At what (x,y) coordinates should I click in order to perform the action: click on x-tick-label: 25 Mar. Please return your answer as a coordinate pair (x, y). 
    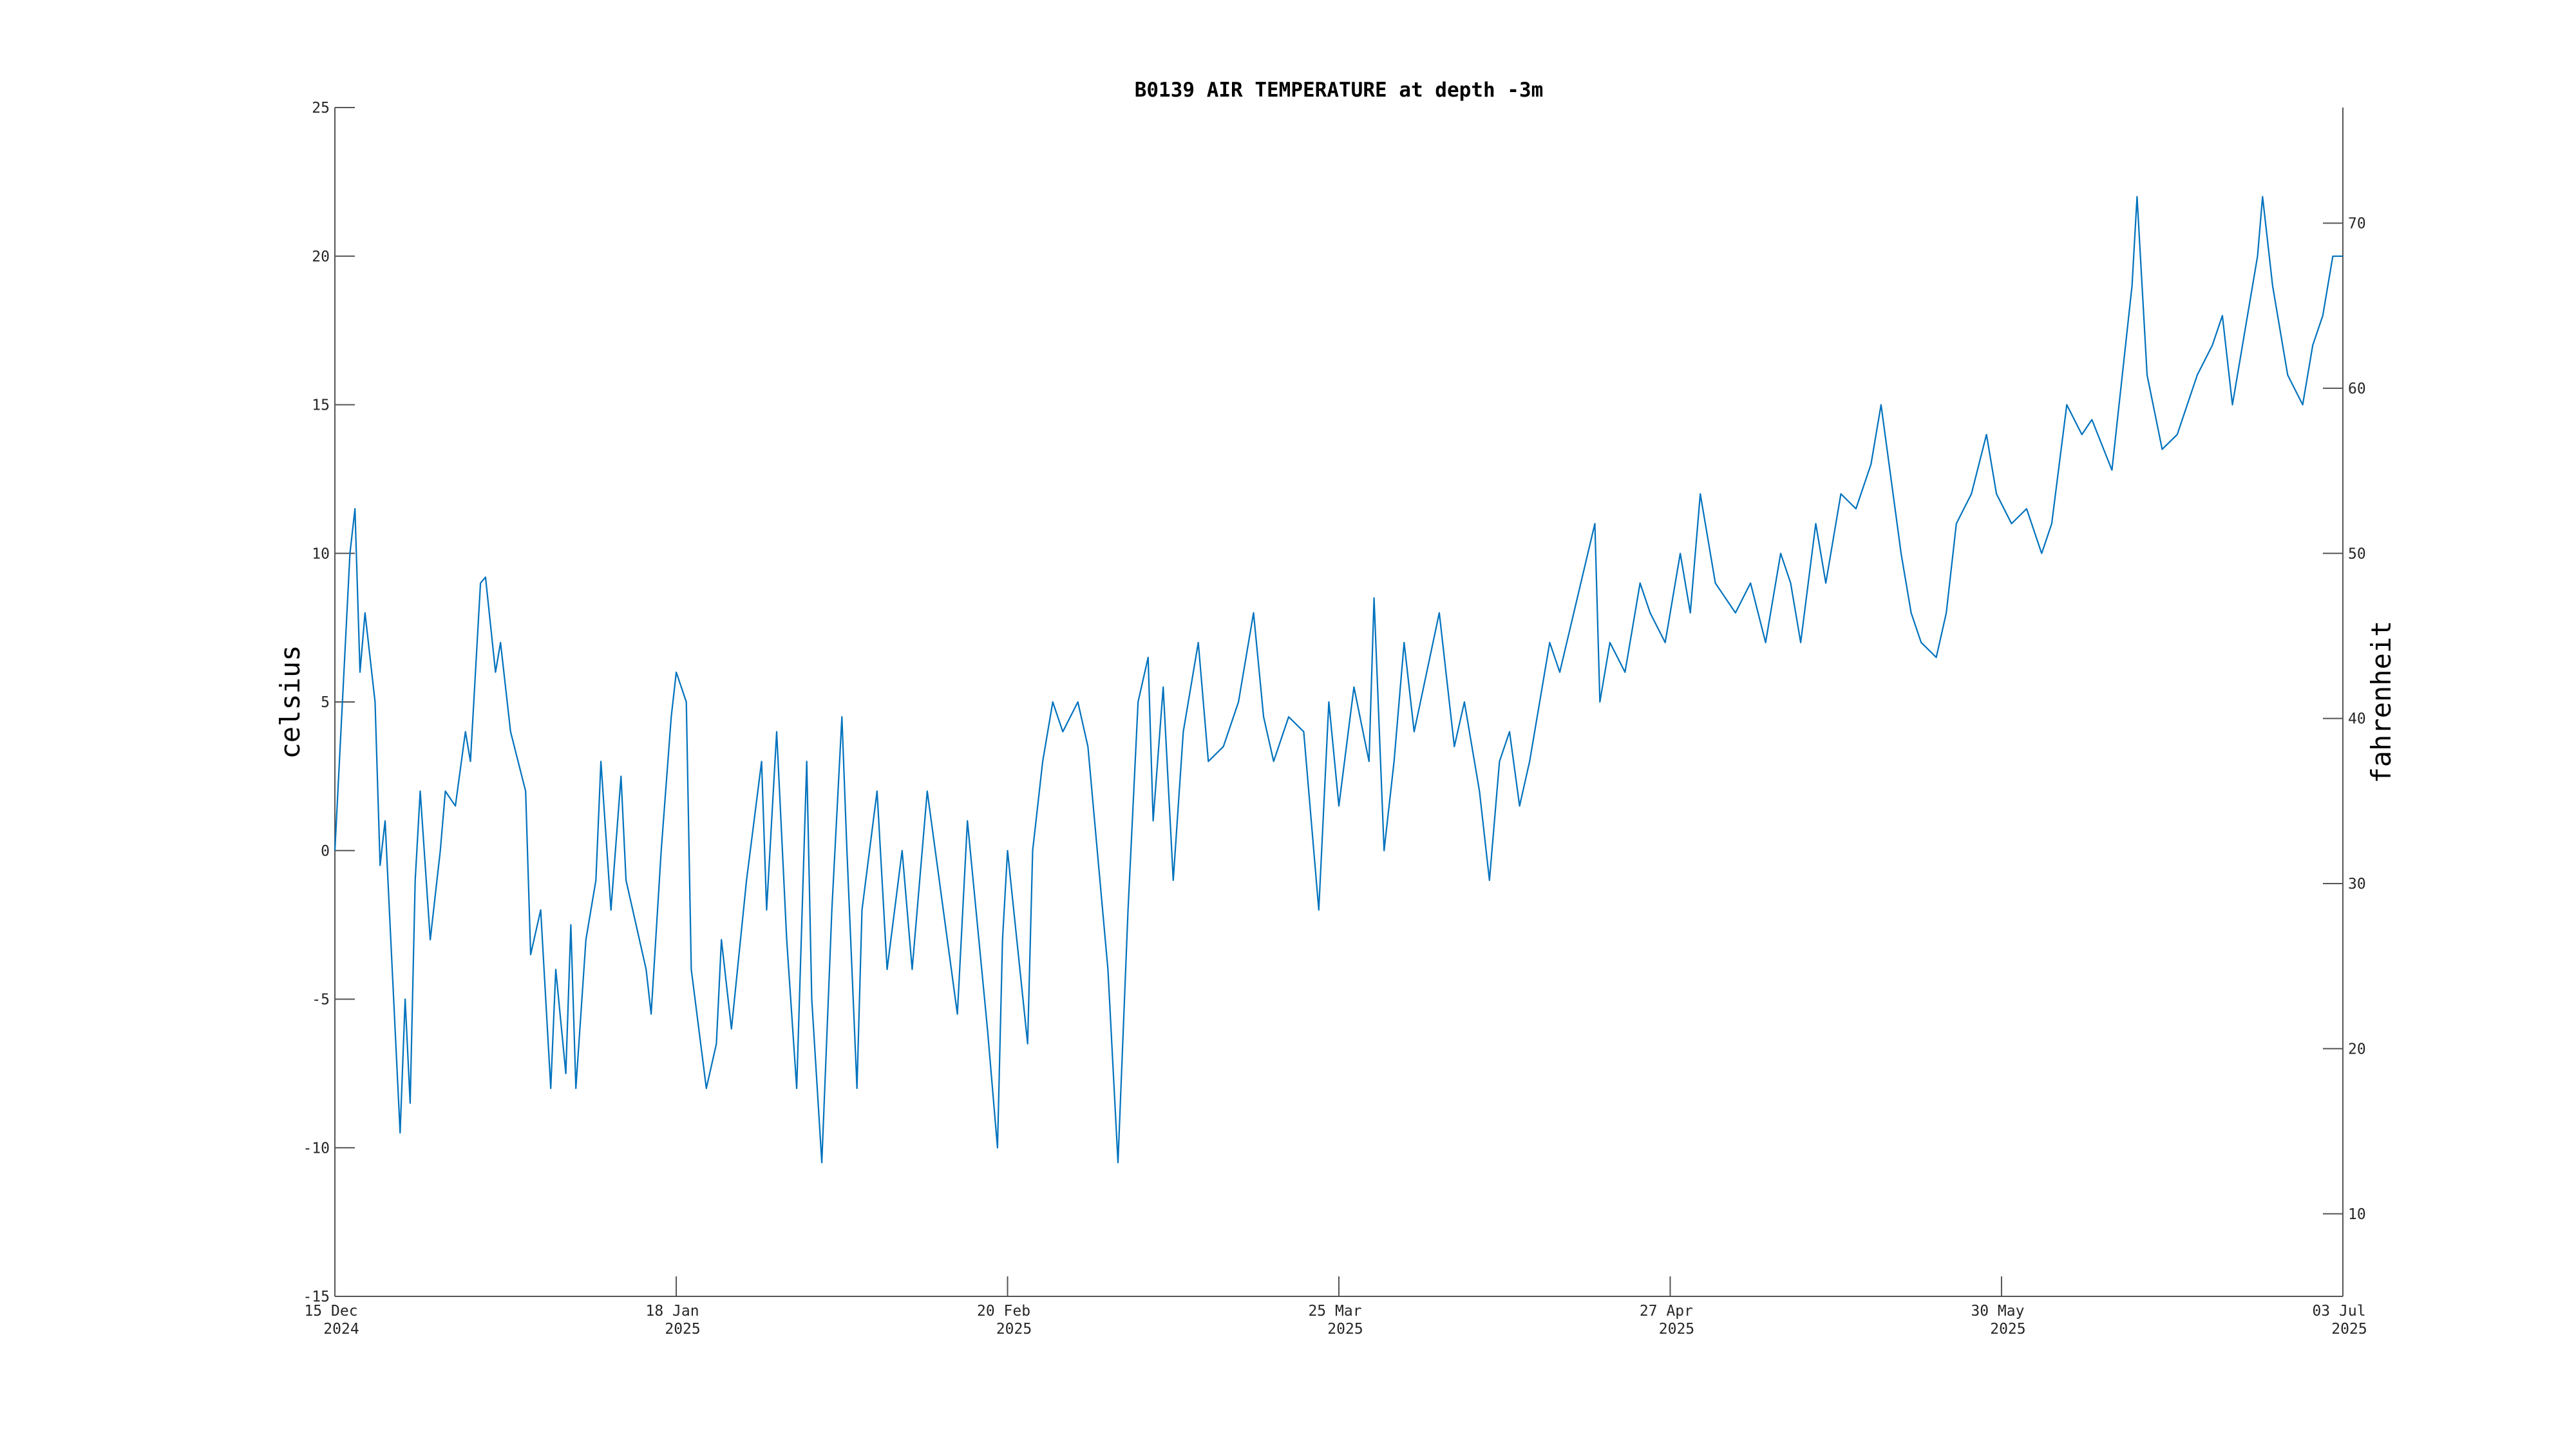
    Looking at the image, I should click on (1335, 1311).